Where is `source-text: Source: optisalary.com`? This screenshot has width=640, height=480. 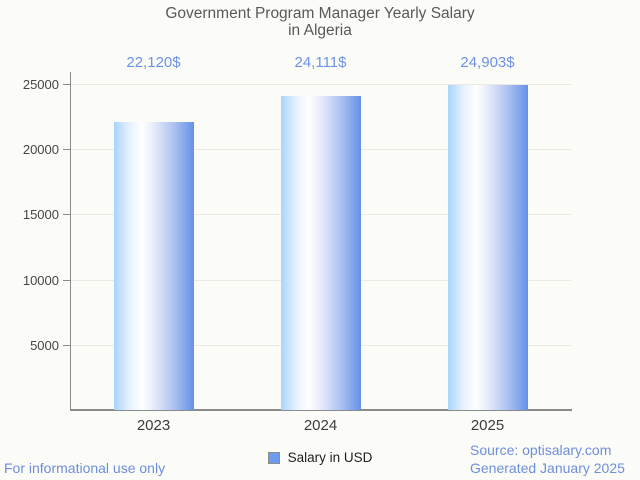
source-text: Source: optisalary.com is located at coordinates (541, 450).